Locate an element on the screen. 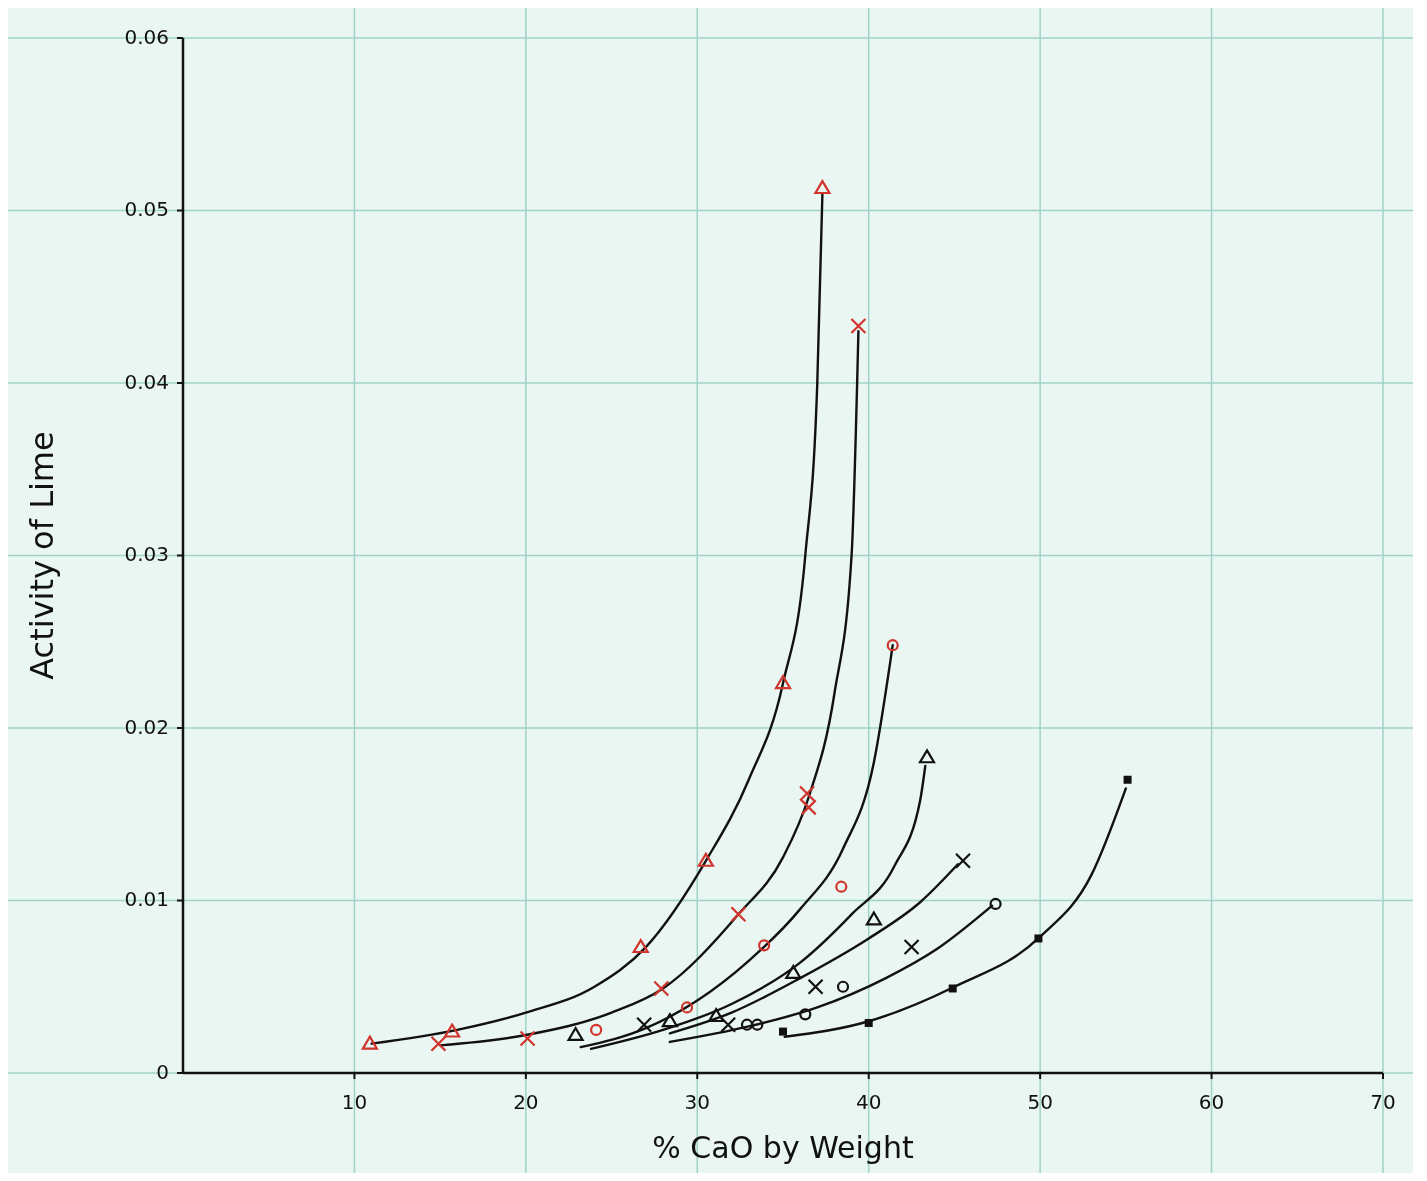 This screenshot has height=1181, width=1427. y-tick-label: 0.02 is located at coordinates (146, 726).